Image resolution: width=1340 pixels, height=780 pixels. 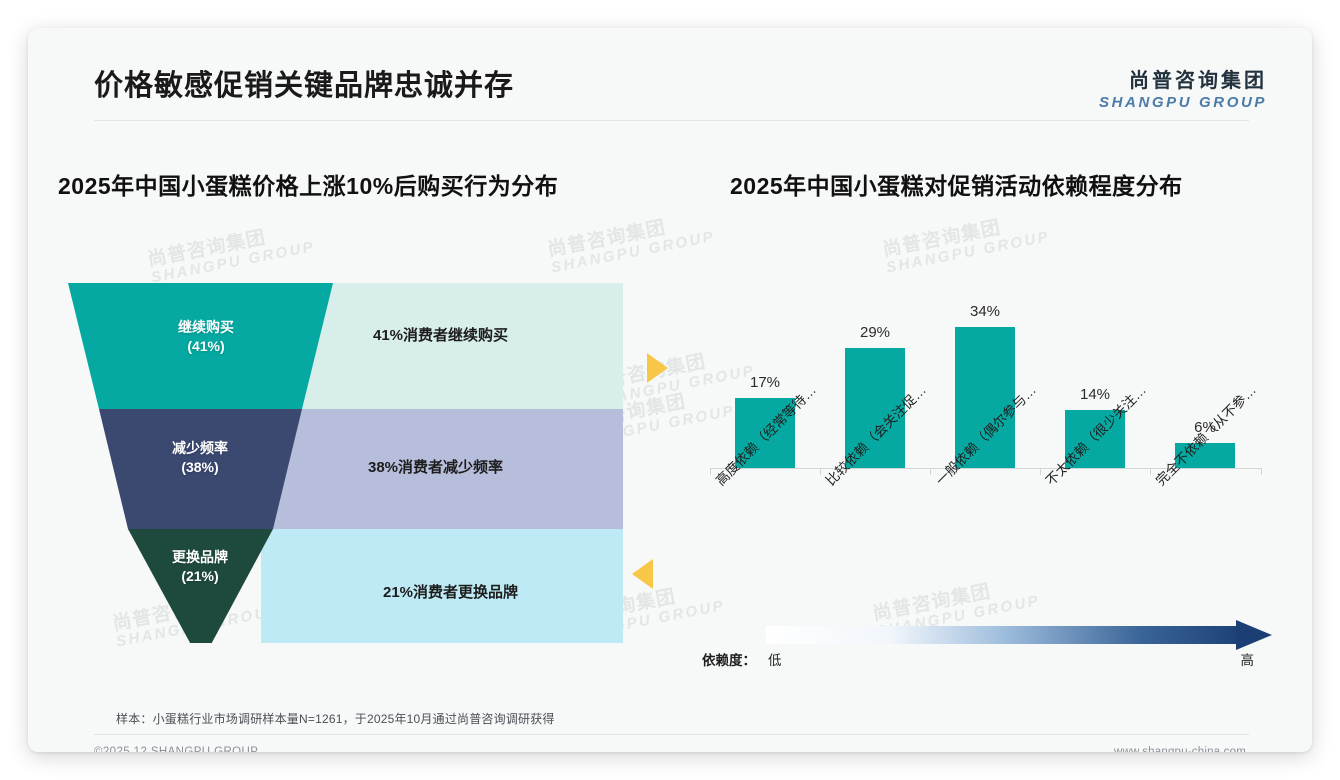 What do you see at coordinates (657, 368) in the screenshot?
I see `arrow-right-icon` at bounding box center [657, 368].